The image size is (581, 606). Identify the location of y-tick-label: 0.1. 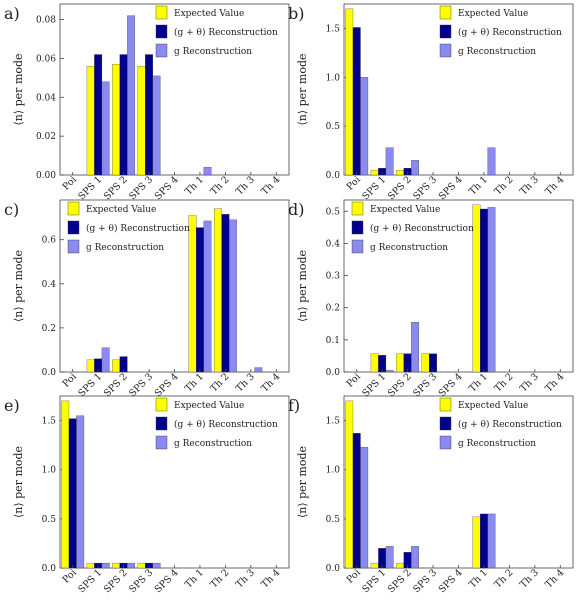
(333, 341).